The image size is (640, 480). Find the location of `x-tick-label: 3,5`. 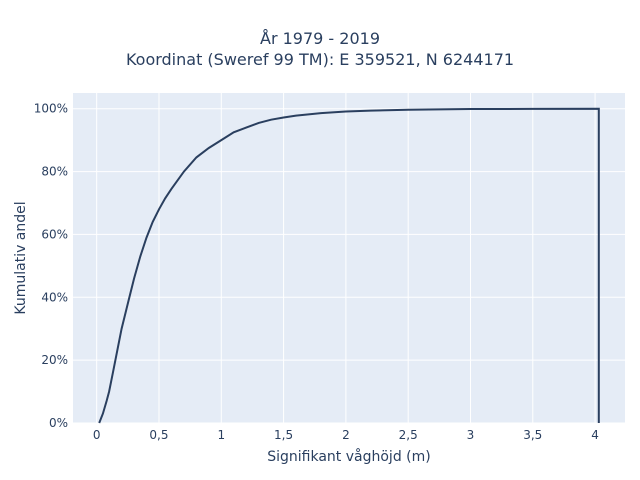

x-tick-label: 3,5 is located at coordinates (532, 435).